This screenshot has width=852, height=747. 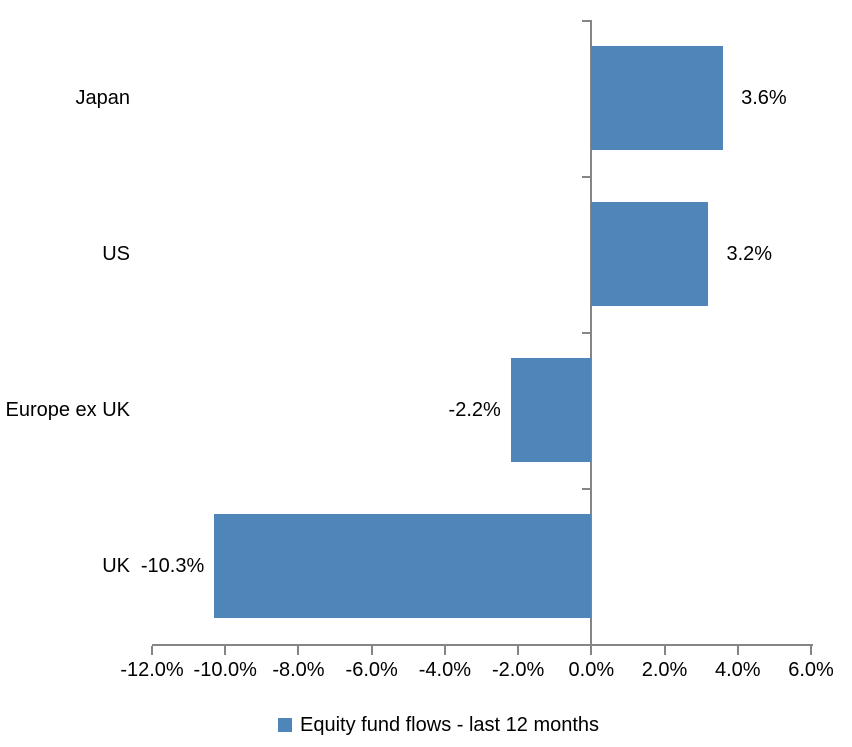 What do you see at coordinates (764, 98) in the screenshot?
I see `bar-value-label: 3.6%` at bounding box center [764, 98].